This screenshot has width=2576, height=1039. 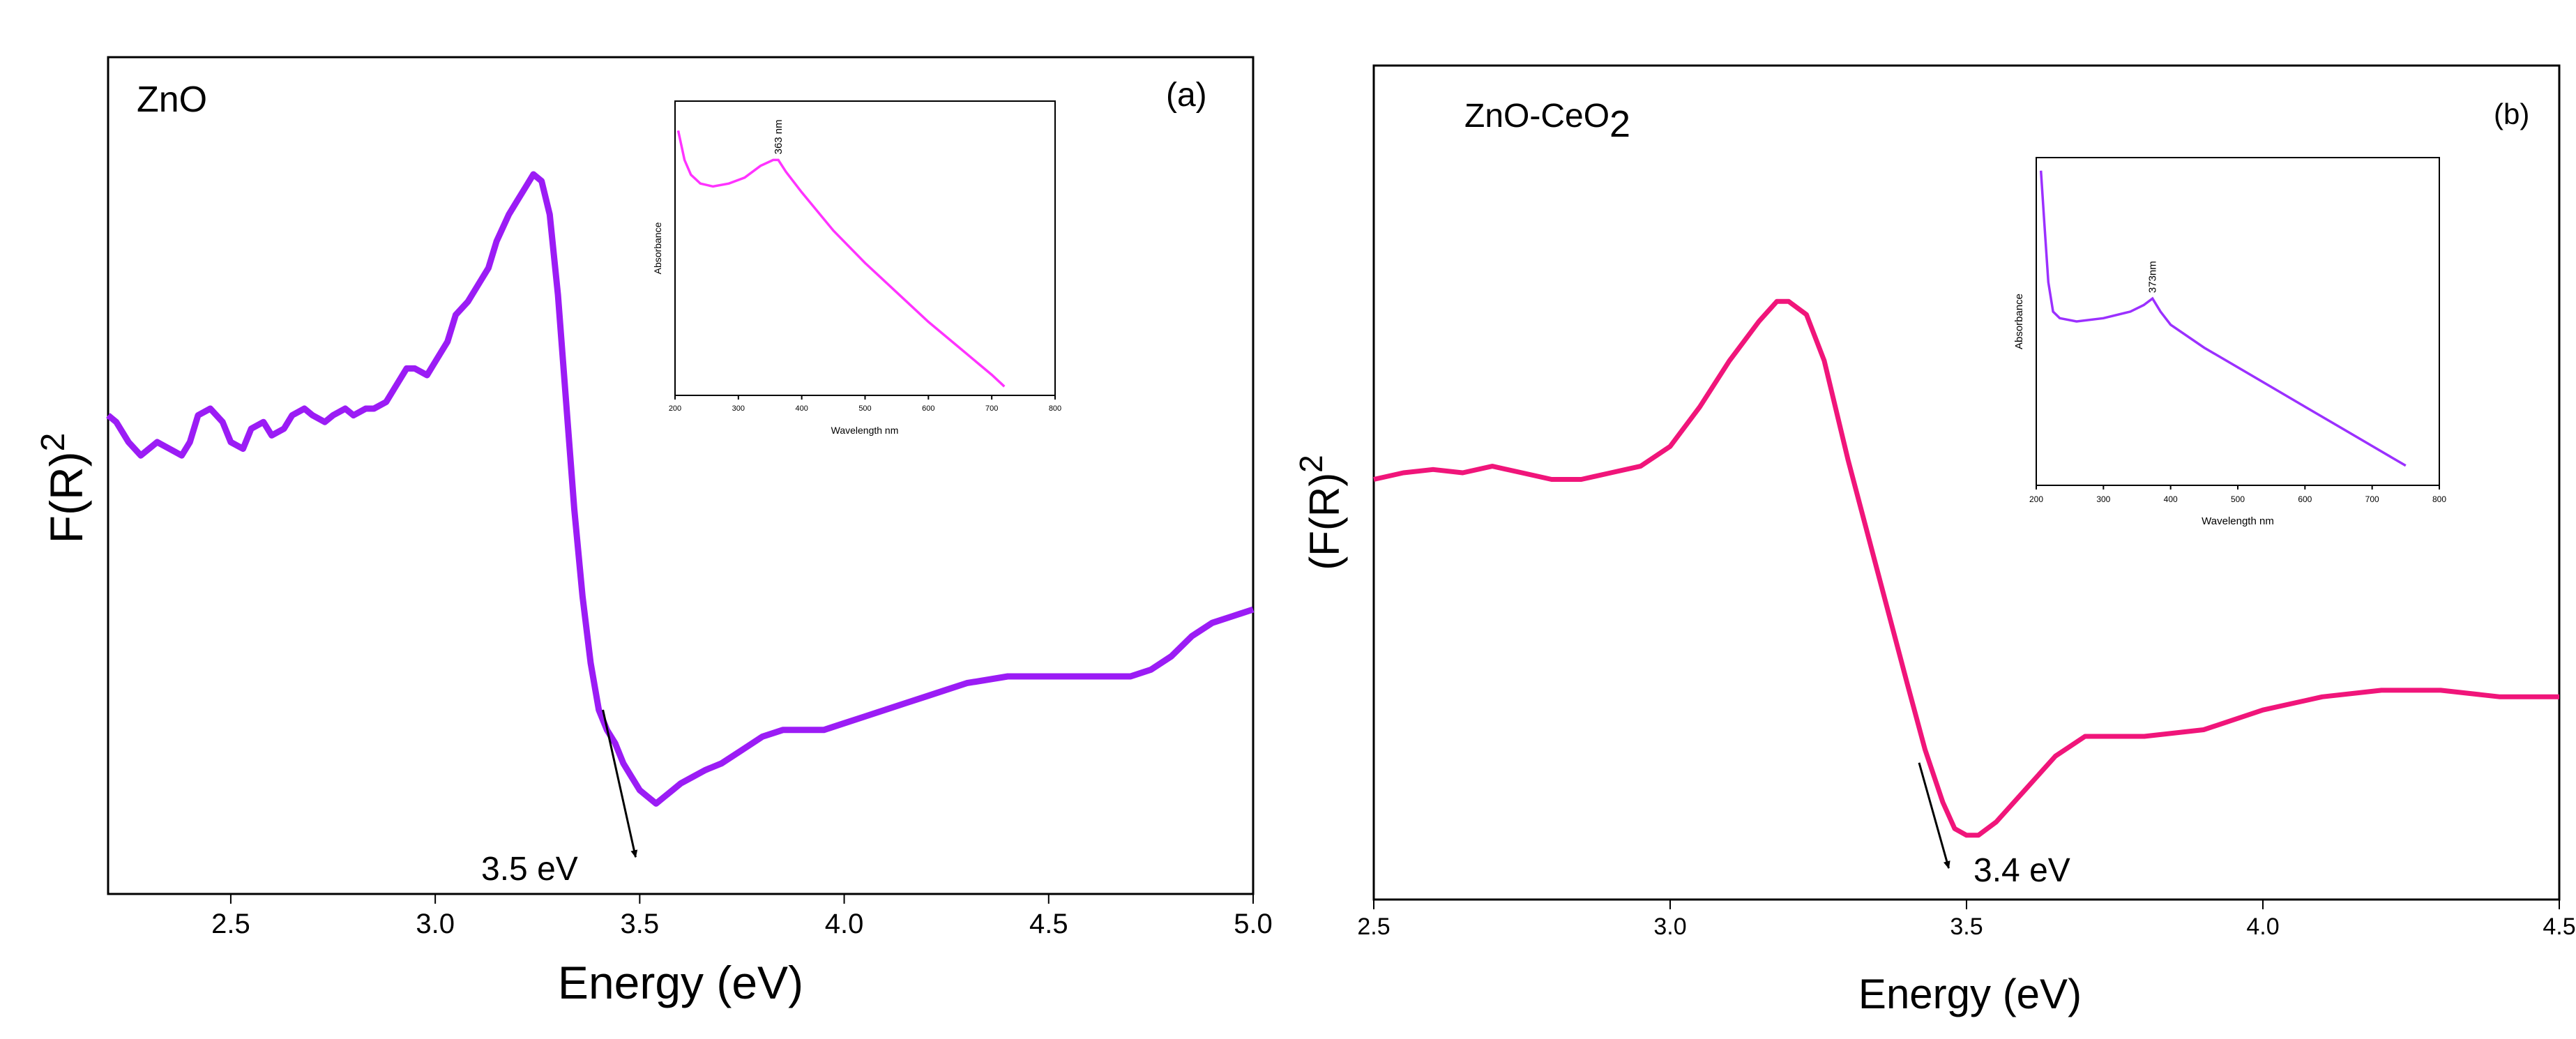 I want to click on panel-b-arrow, so click(x=1934, y=815).